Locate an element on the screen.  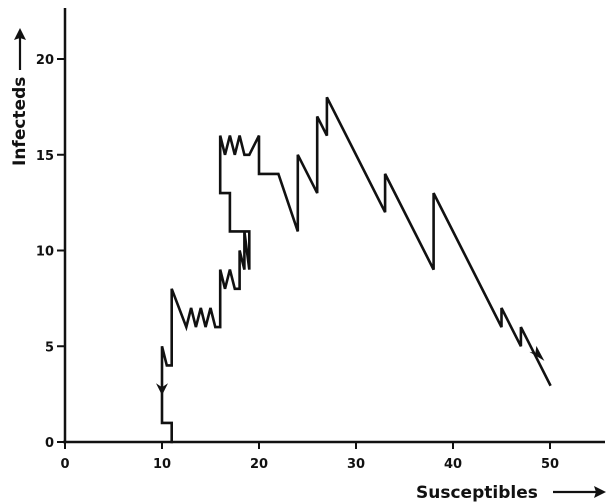
x-ticks is located at coordinates (307, 445).